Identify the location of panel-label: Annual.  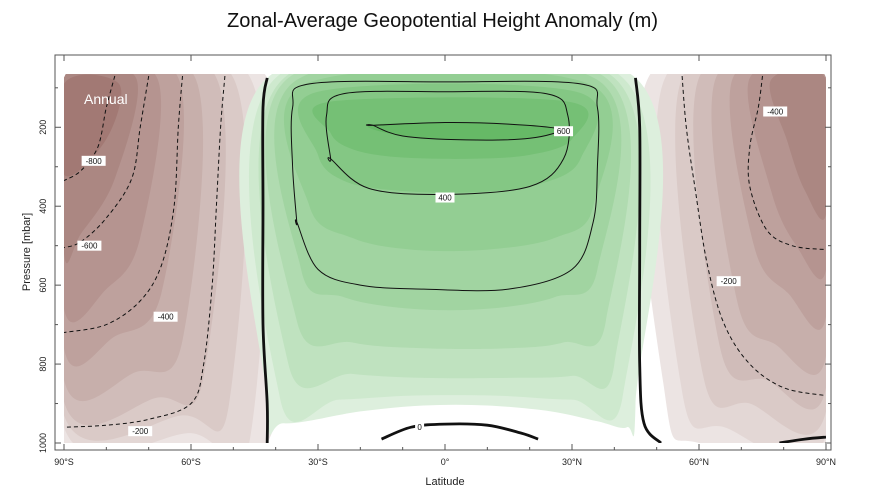
(106, 99).